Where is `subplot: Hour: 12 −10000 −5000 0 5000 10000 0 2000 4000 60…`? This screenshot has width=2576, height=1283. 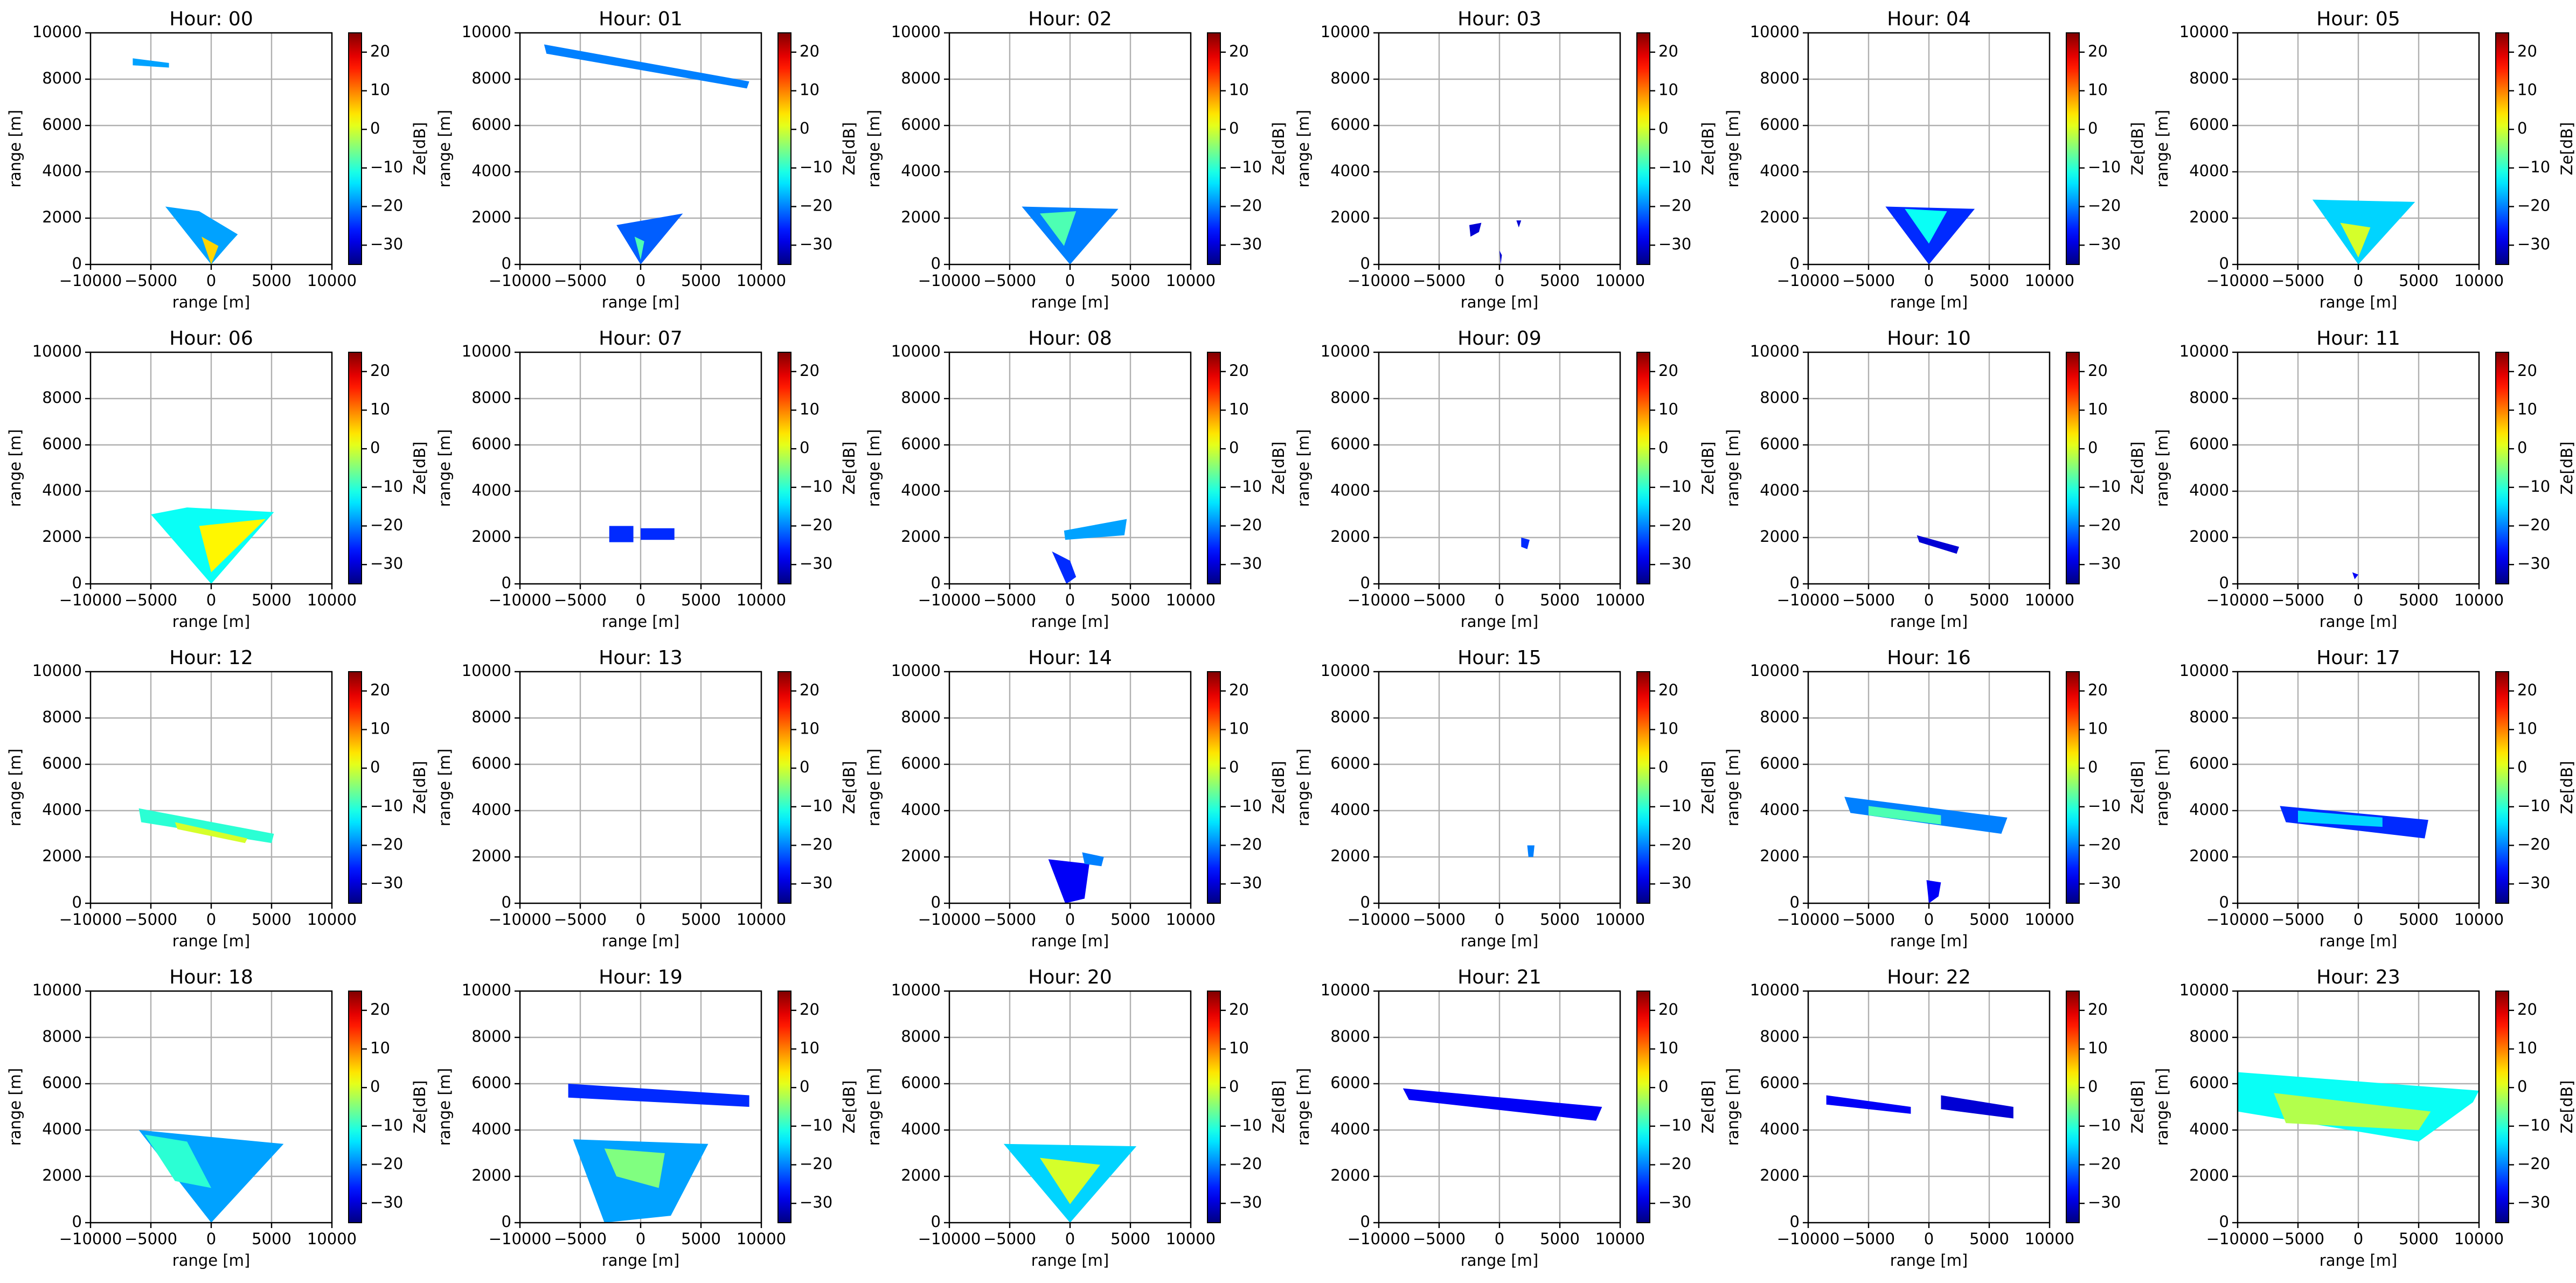 subplot: Hour: 12 −10000 −5000 0 5000 10000 0 2000 4000 60… is located at coordinates (217, 799).